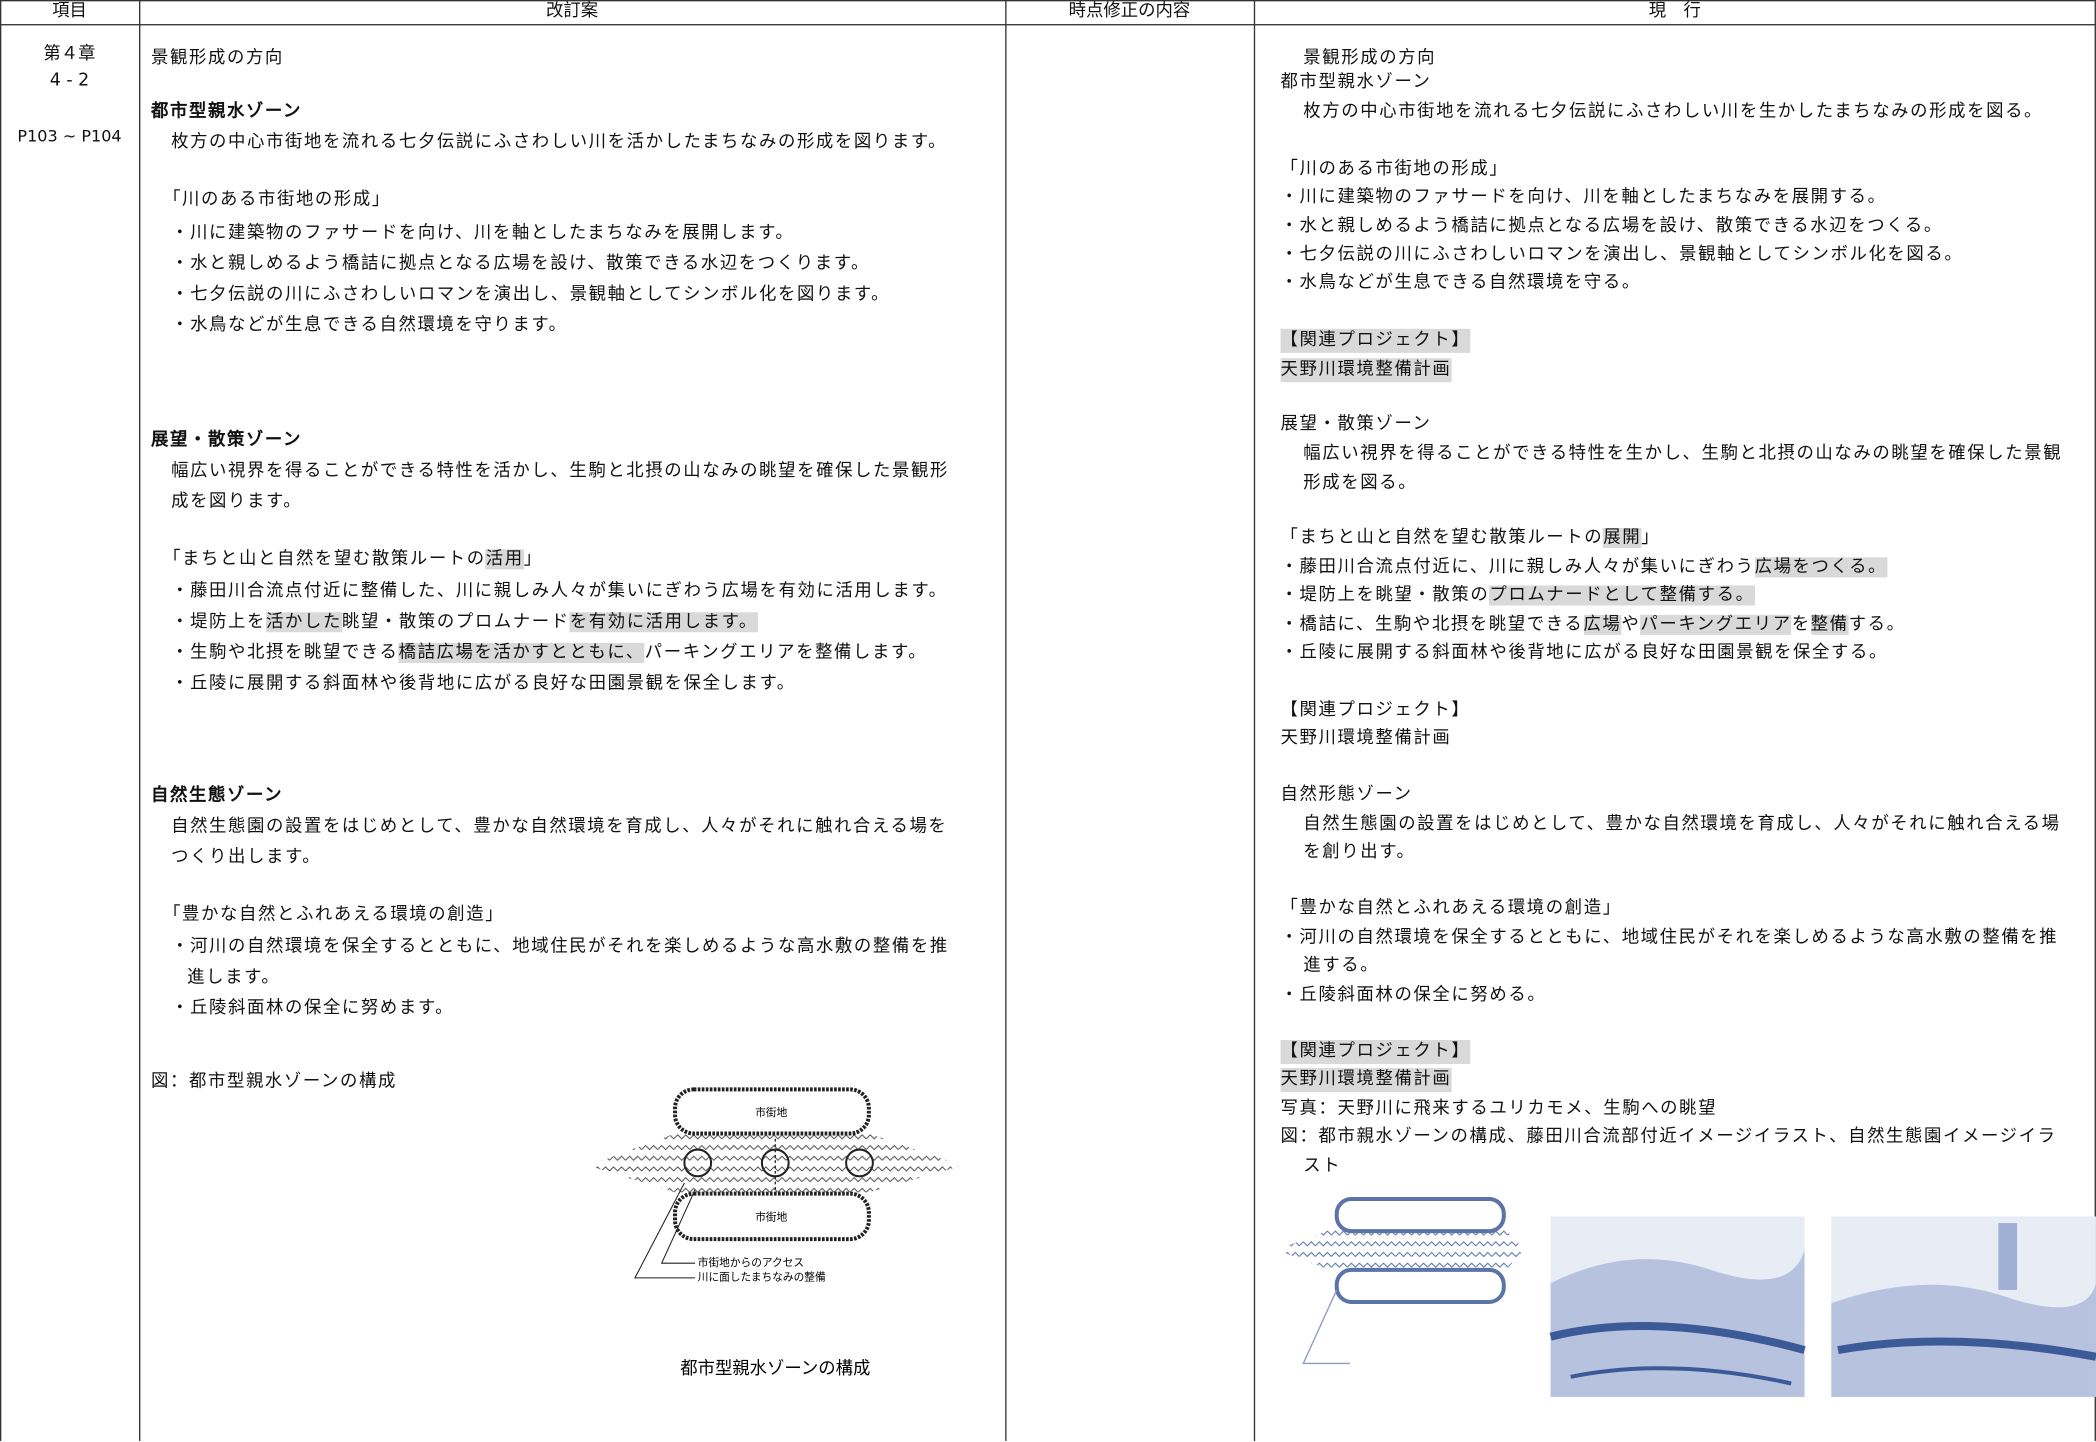  What do you see at coordinates (521, 653) in the screenshot?
I see `highlighted-text: 橋詰広場を活かすとともに、` at bounding box center [521, 653].